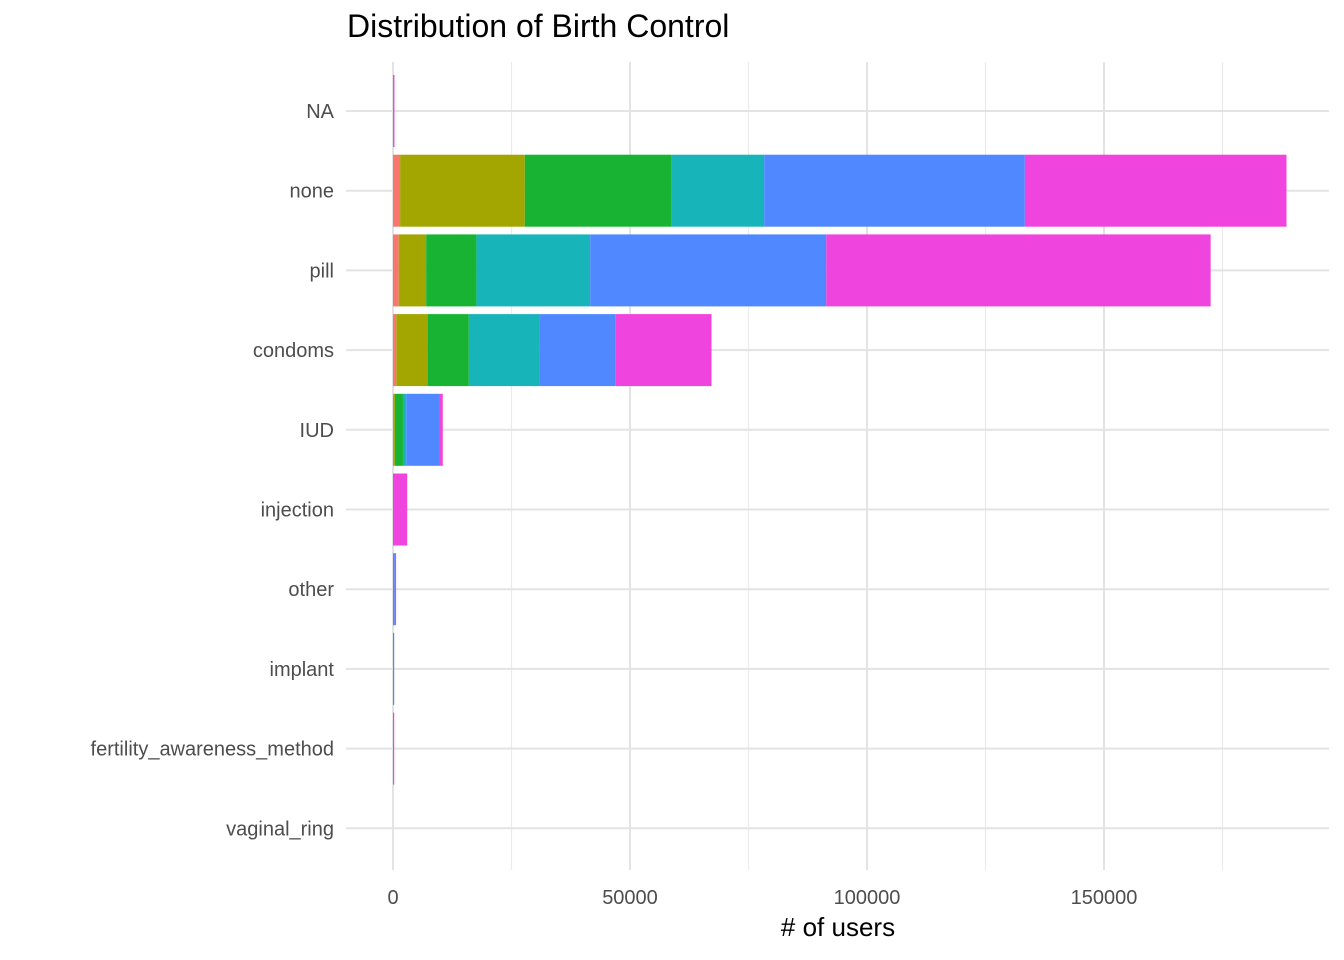  What do you see at coordinates (212, 750) in the screenshot?
I see `y-tick-label: fertility_awareness_method` at bounding box center [212, 750].